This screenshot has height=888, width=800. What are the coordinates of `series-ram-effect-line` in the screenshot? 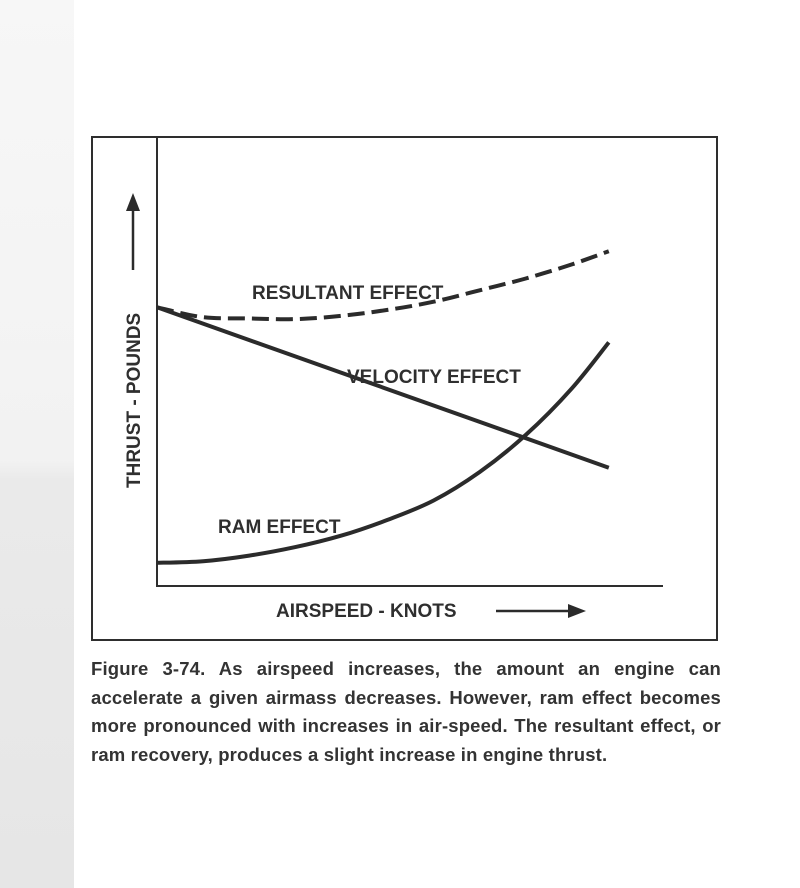 It's located at (383, 453).